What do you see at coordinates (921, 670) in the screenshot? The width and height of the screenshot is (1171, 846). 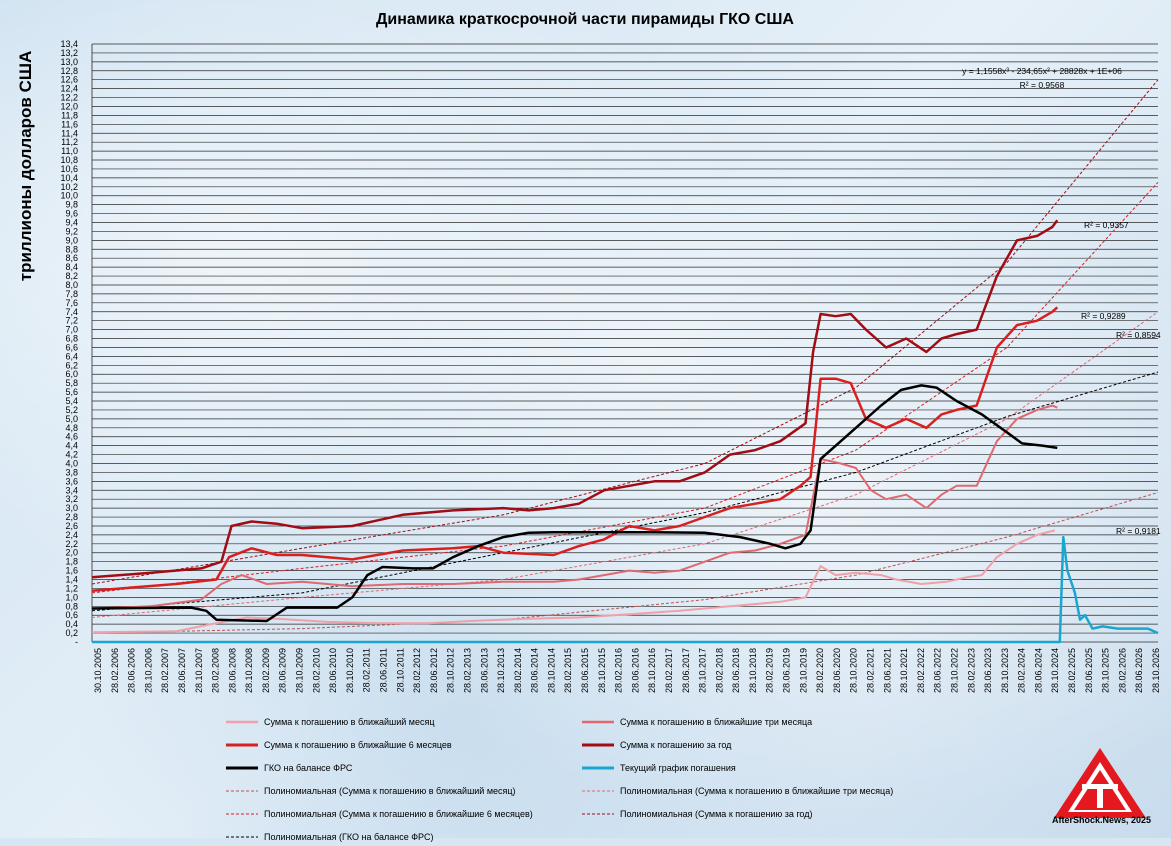 I see `x-tick-label: 28.02.2022` at bounding box center [921, 670].